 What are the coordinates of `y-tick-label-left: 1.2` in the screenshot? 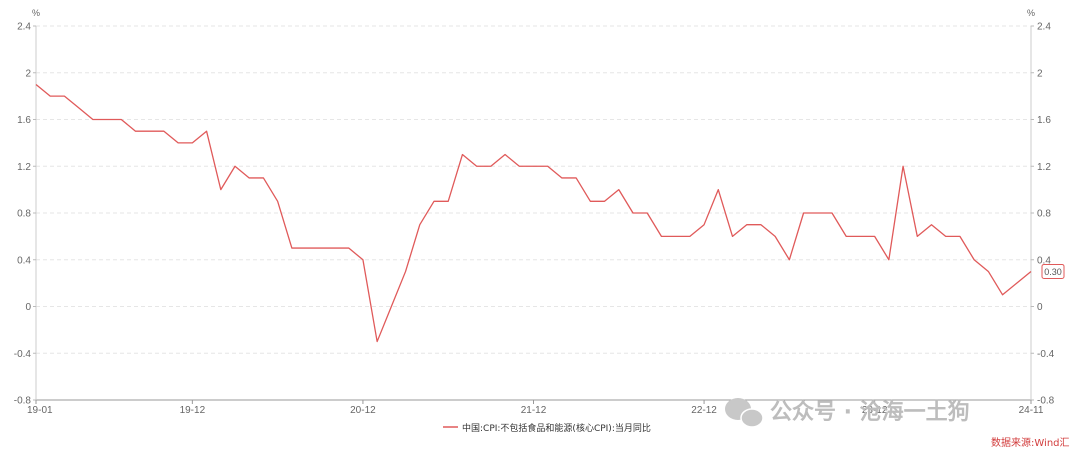 It's located at (24, 167).